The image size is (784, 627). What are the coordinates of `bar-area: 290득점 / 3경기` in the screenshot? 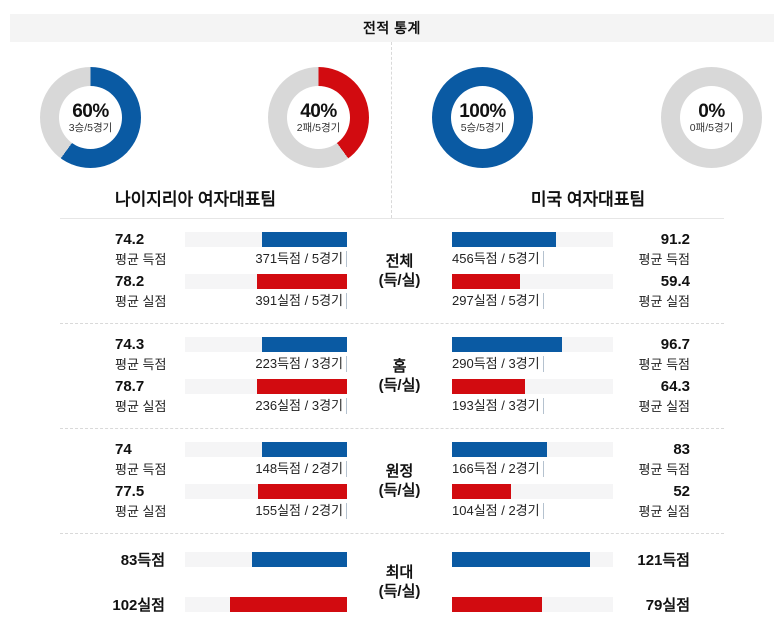 It's located at (532, 355).